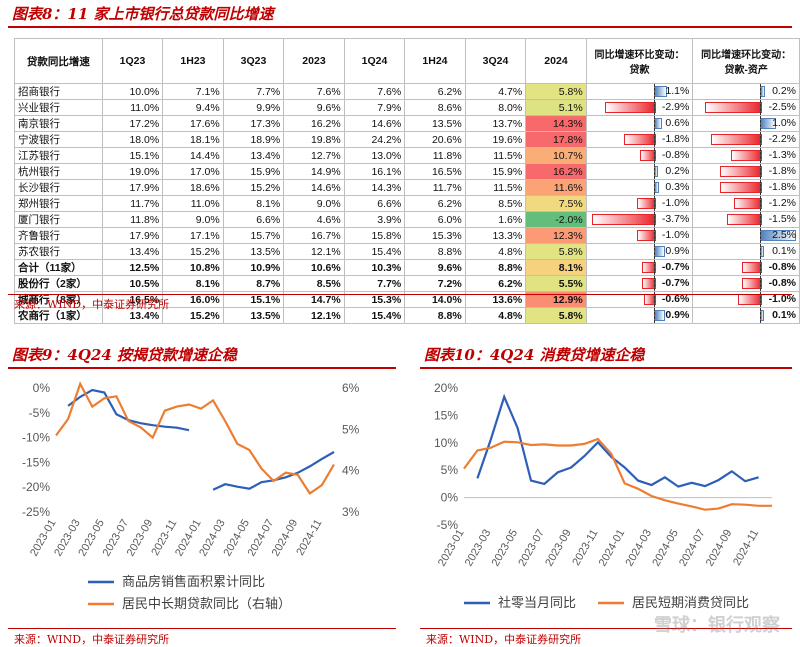 This screenshot has width=800, height=647. What do you see at coordinates (314, 267) in the screenshot?
I see `table-cell: 10.6%` at bounding box center [314, 267].